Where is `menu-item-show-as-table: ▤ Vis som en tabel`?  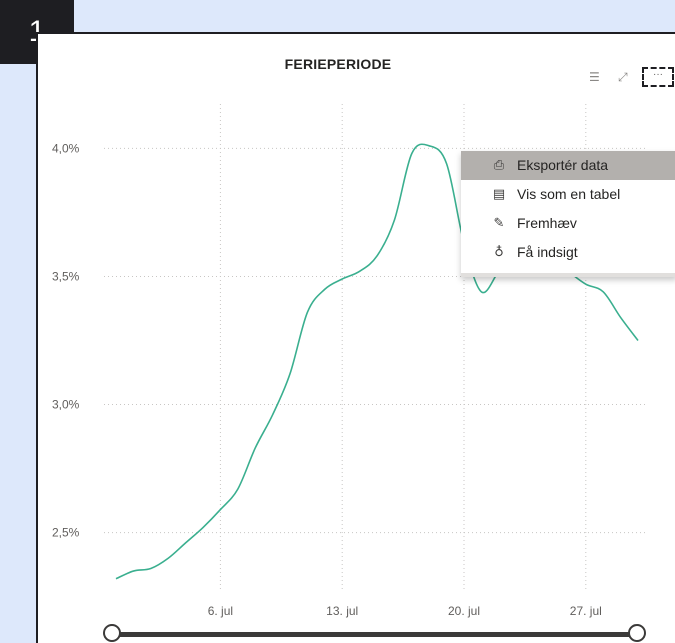
menu-item-show-as-table: ▤ Vis som en tabel is located at coordinates (568, 194).